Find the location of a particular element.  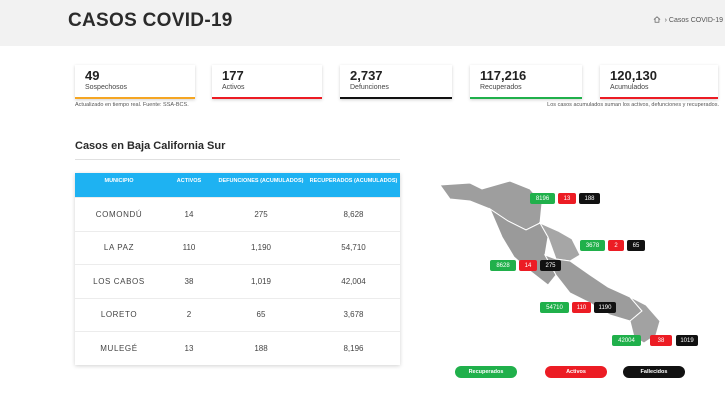

stat-card-acumulados: 120,130 Acumulados is located at coordinates (659, 82).